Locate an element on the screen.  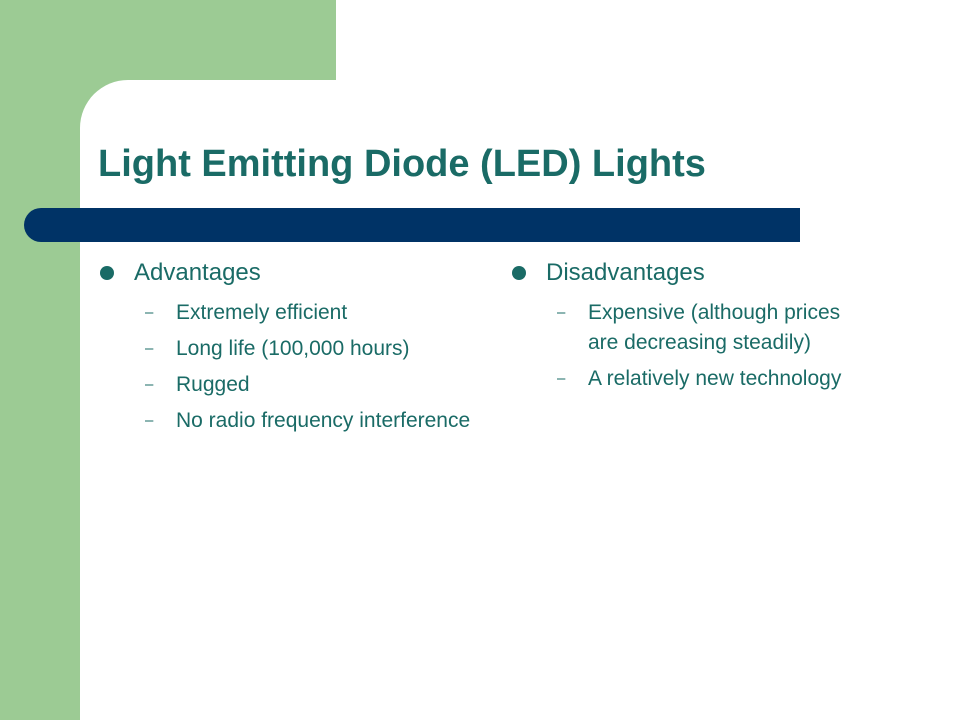
advantages-bullet: Advantages is located at coordinates (290, 273).